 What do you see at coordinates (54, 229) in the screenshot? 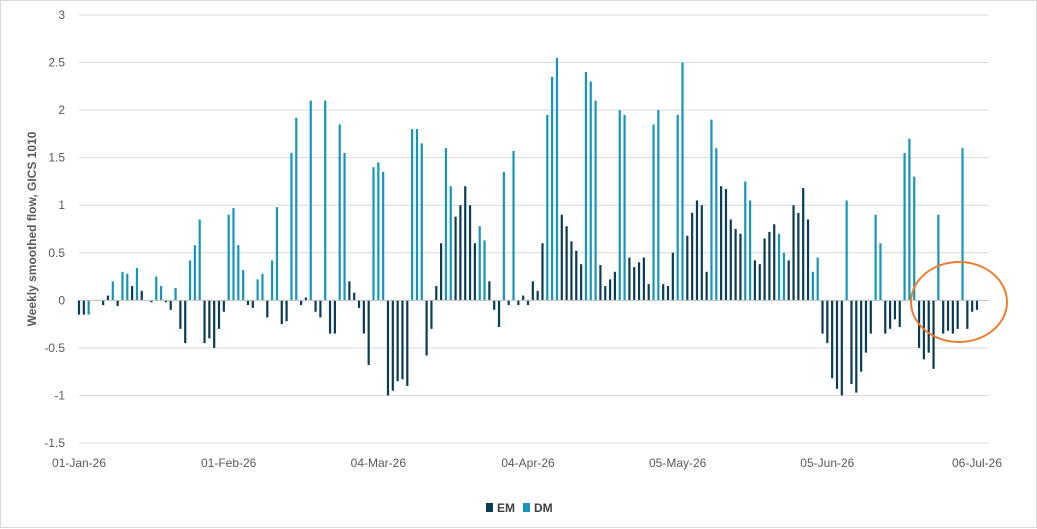
I see `y-axis-tick-labels: -1.5 -1 -0.5 0 0.5 1 1.5 2 2.5 3` at bounding box center [54, 229].